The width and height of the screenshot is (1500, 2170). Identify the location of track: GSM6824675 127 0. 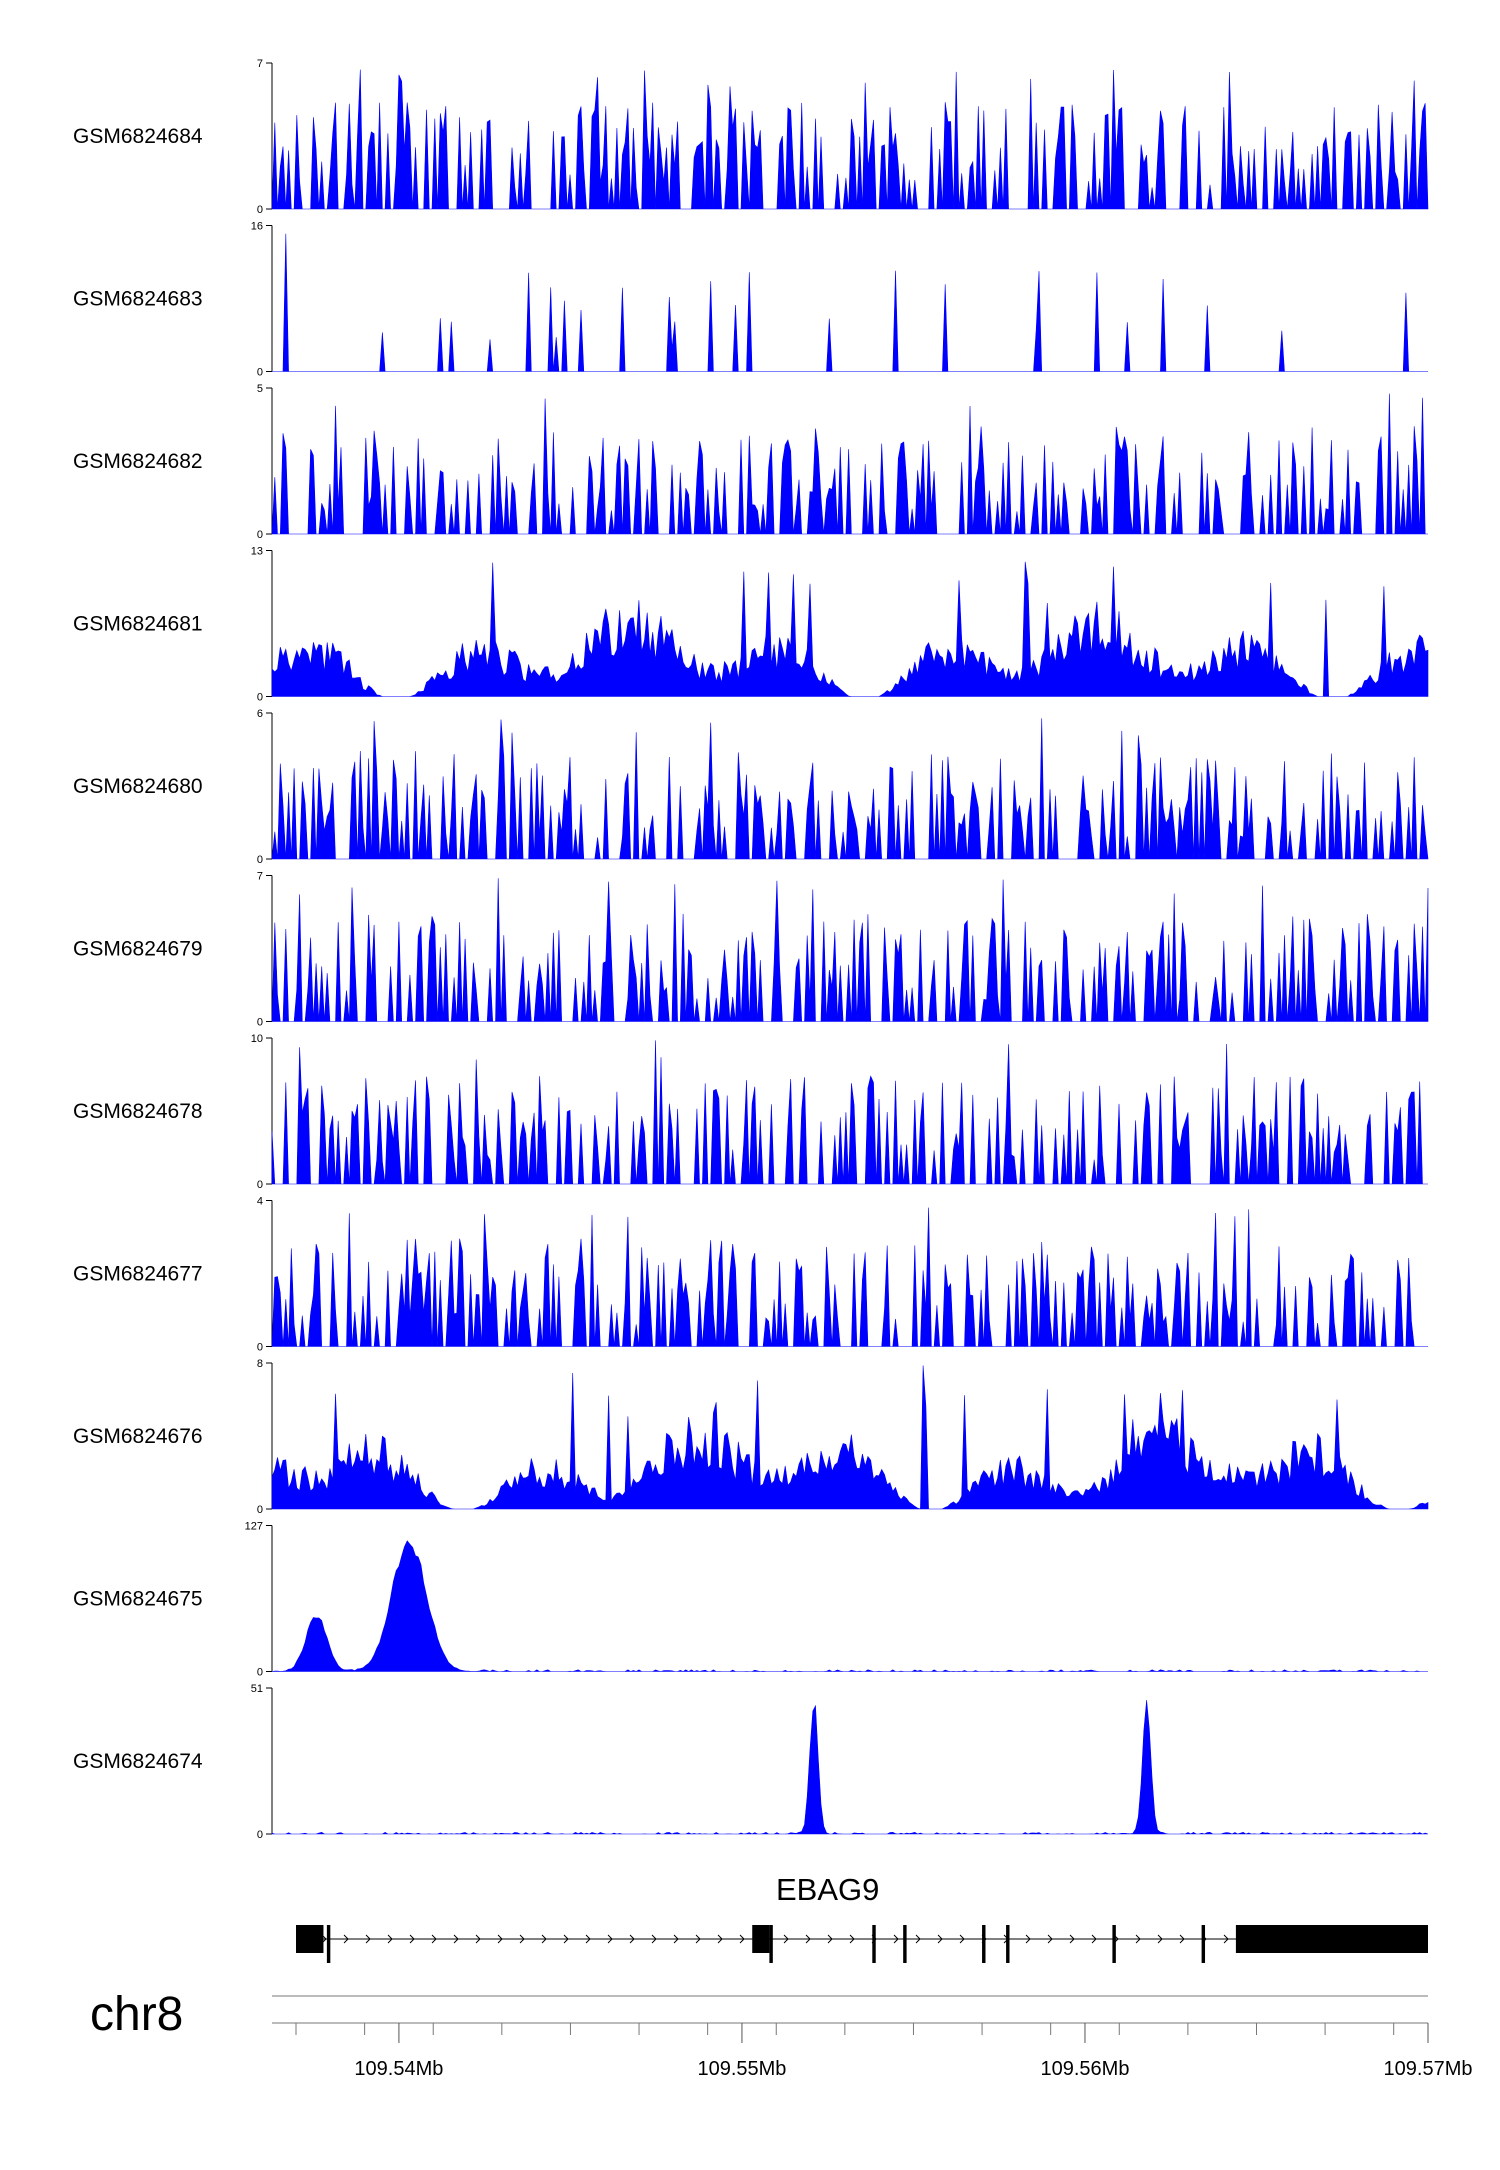
(750, 1600).